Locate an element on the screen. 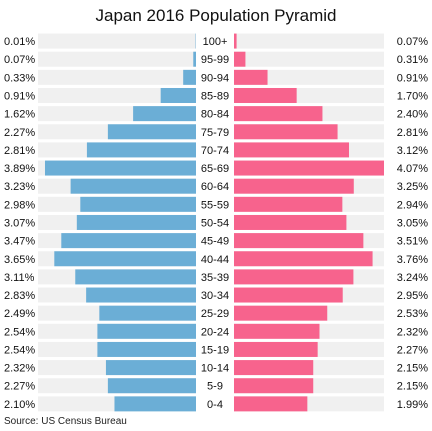 The height and width of the screenshot is (431, 432). left-value-label: 2.49% is located at coordinates (19, 314).